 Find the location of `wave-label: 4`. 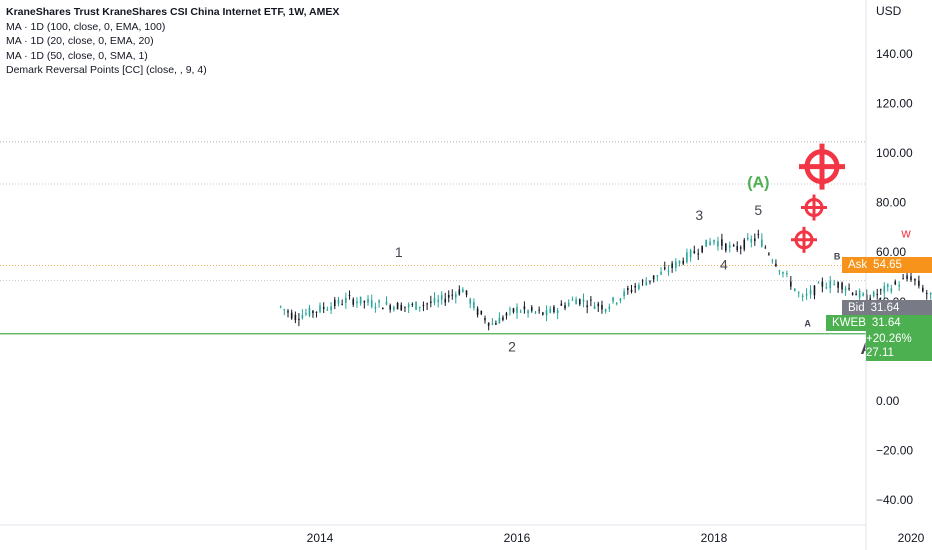

wave-label: 4 is located at coordinates (724, 265).